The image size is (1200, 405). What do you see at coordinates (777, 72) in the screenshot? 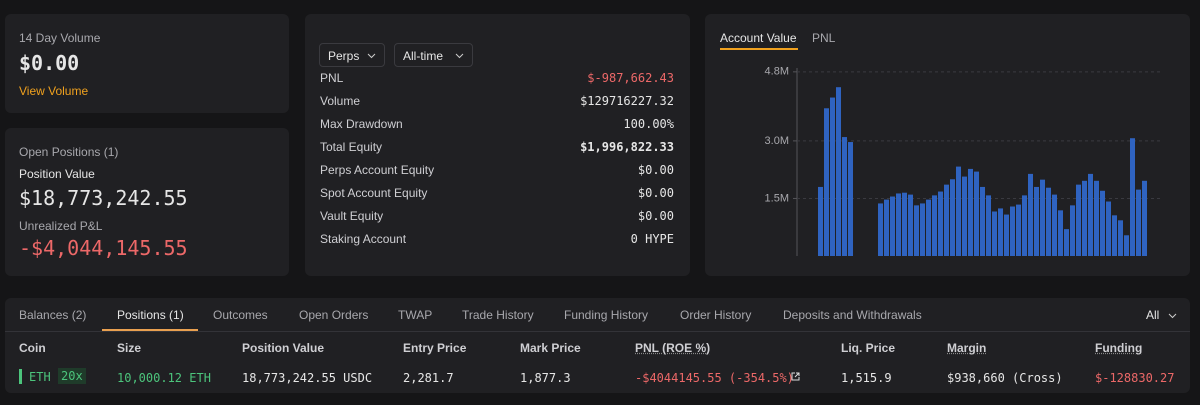
I see `y-tick-label: 4.8M` at bounding box center [777, 72].